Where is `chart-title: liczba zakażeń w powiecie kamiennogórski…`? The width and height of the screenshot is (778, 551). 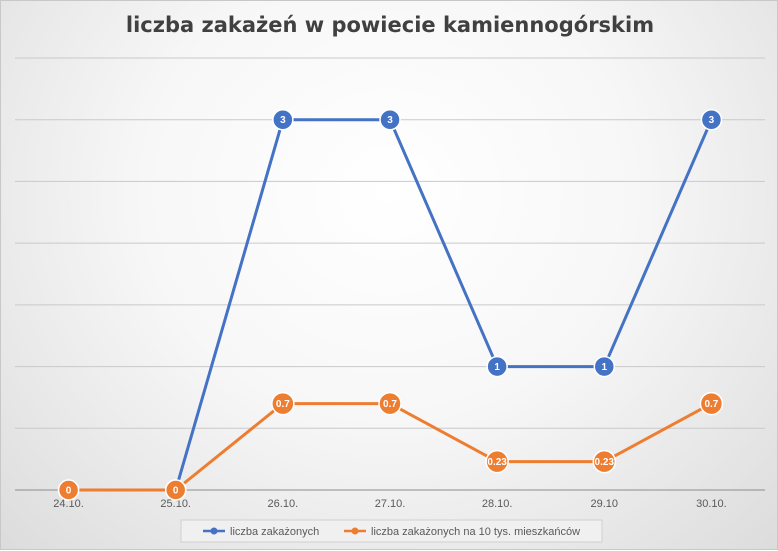
chart-title: liczba zakażeń w powiecie kamiennogórski… is located at coordinates (390, 25).